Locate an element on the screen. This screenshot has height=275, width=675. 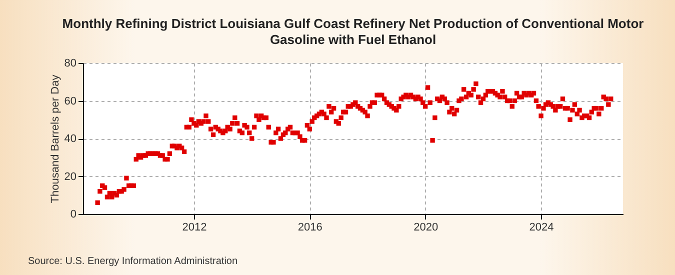
chart-title: Monthly Refining District Louisiana Gulf Coast Refinery Net Production of Conventional Motor Gasoline with Fuel Ethanol is located at coordinates (353, 31).